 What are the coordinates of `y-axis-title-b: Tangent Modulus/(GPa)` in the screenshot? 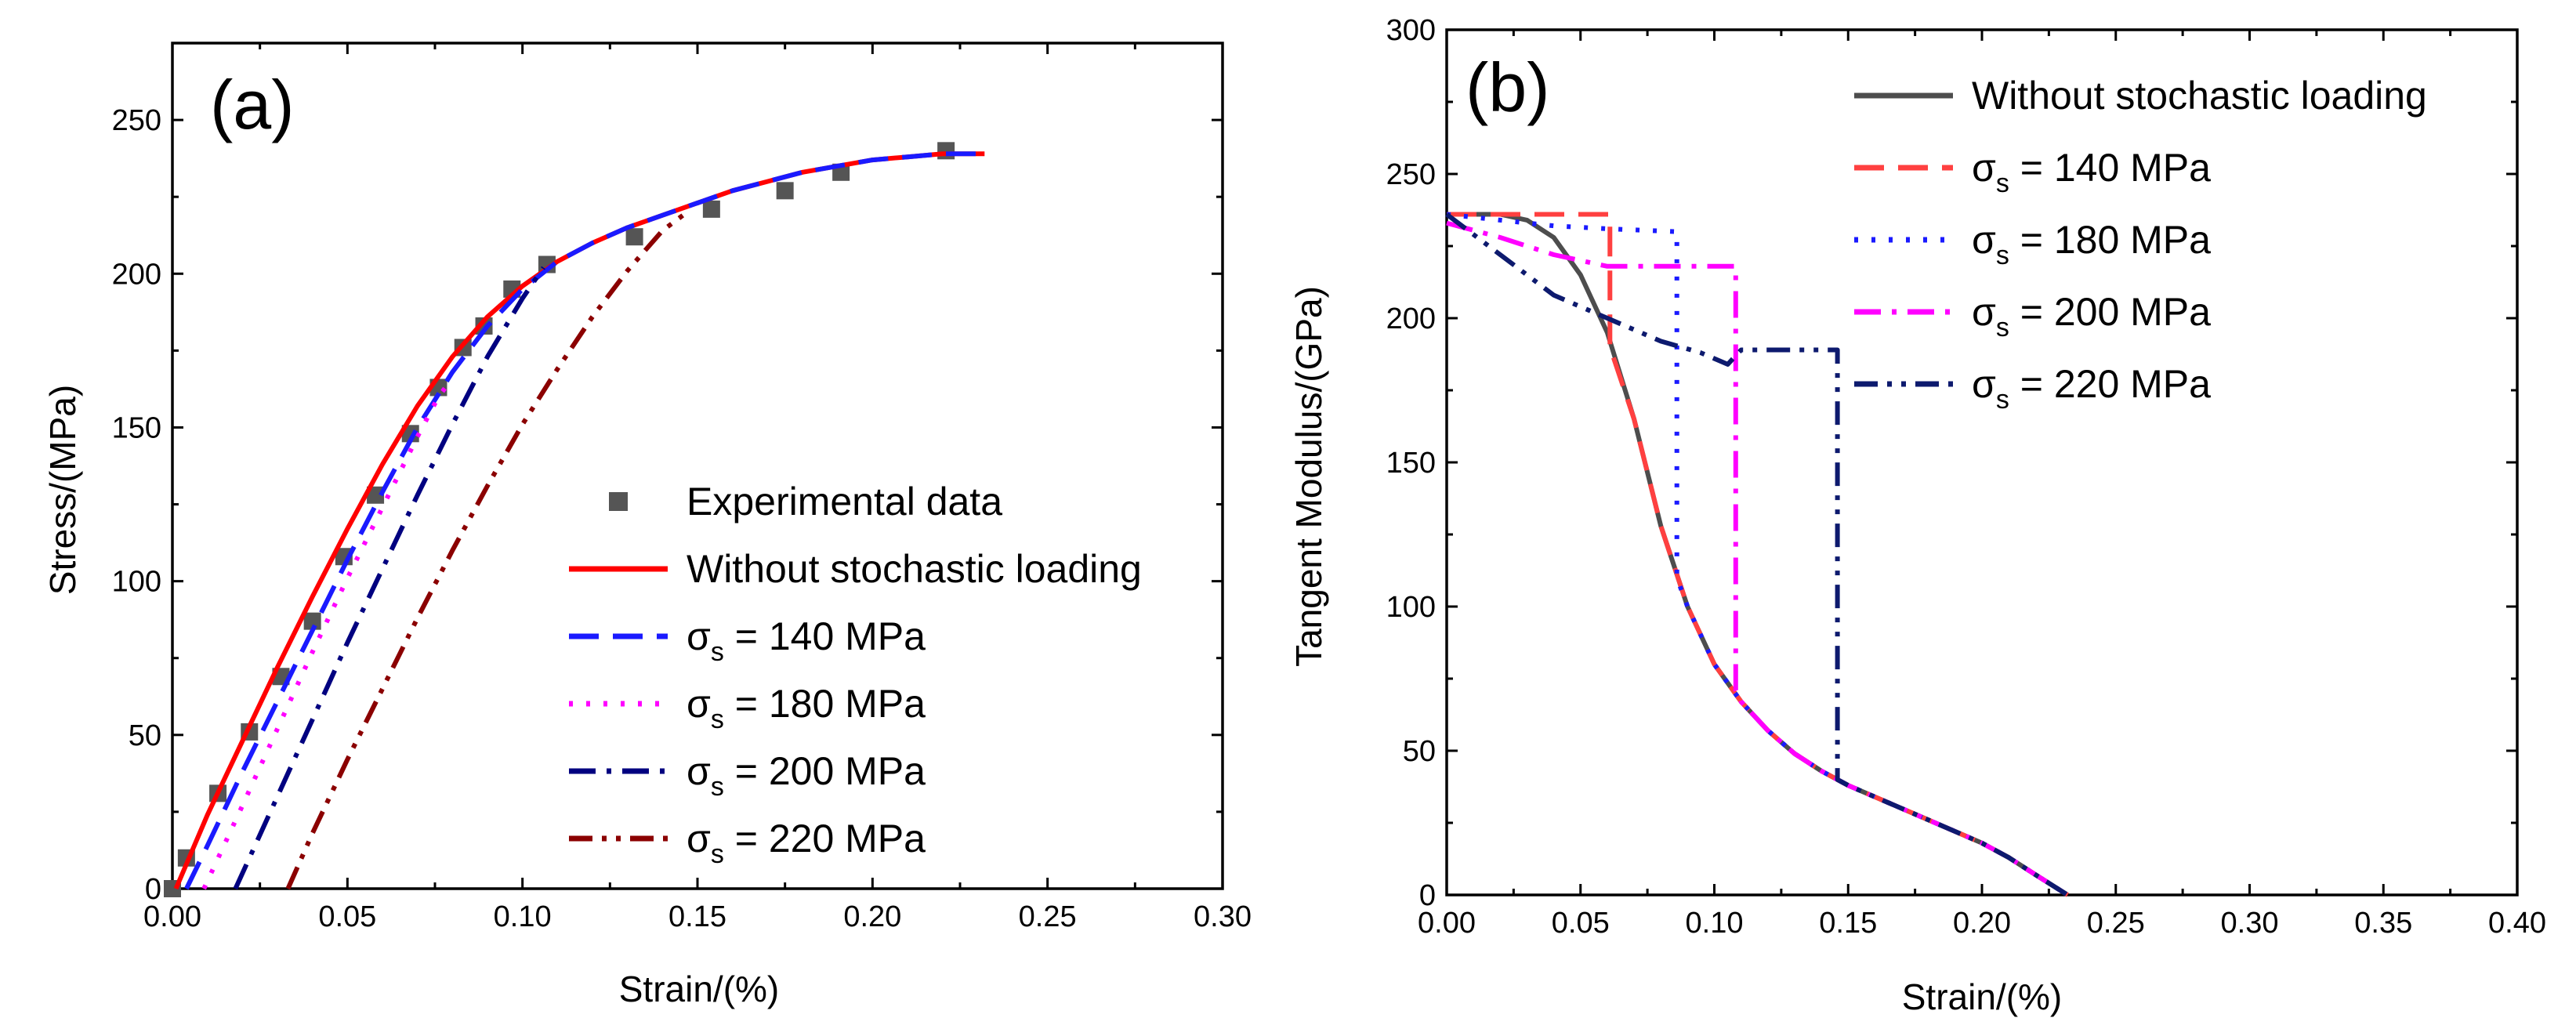 It's located at (1308, 477).